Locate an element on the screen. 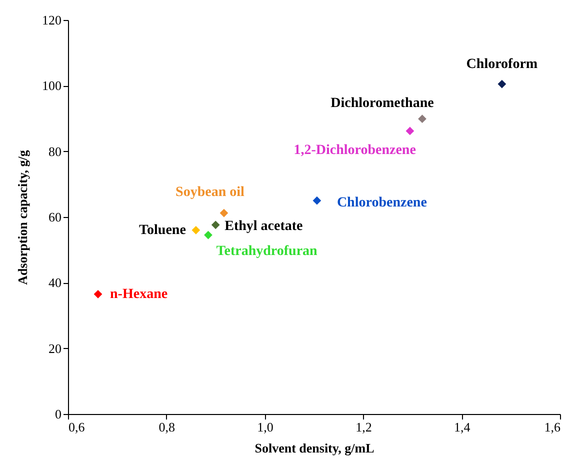  y-tick-label: 40 is located at coordinates (55, 282).